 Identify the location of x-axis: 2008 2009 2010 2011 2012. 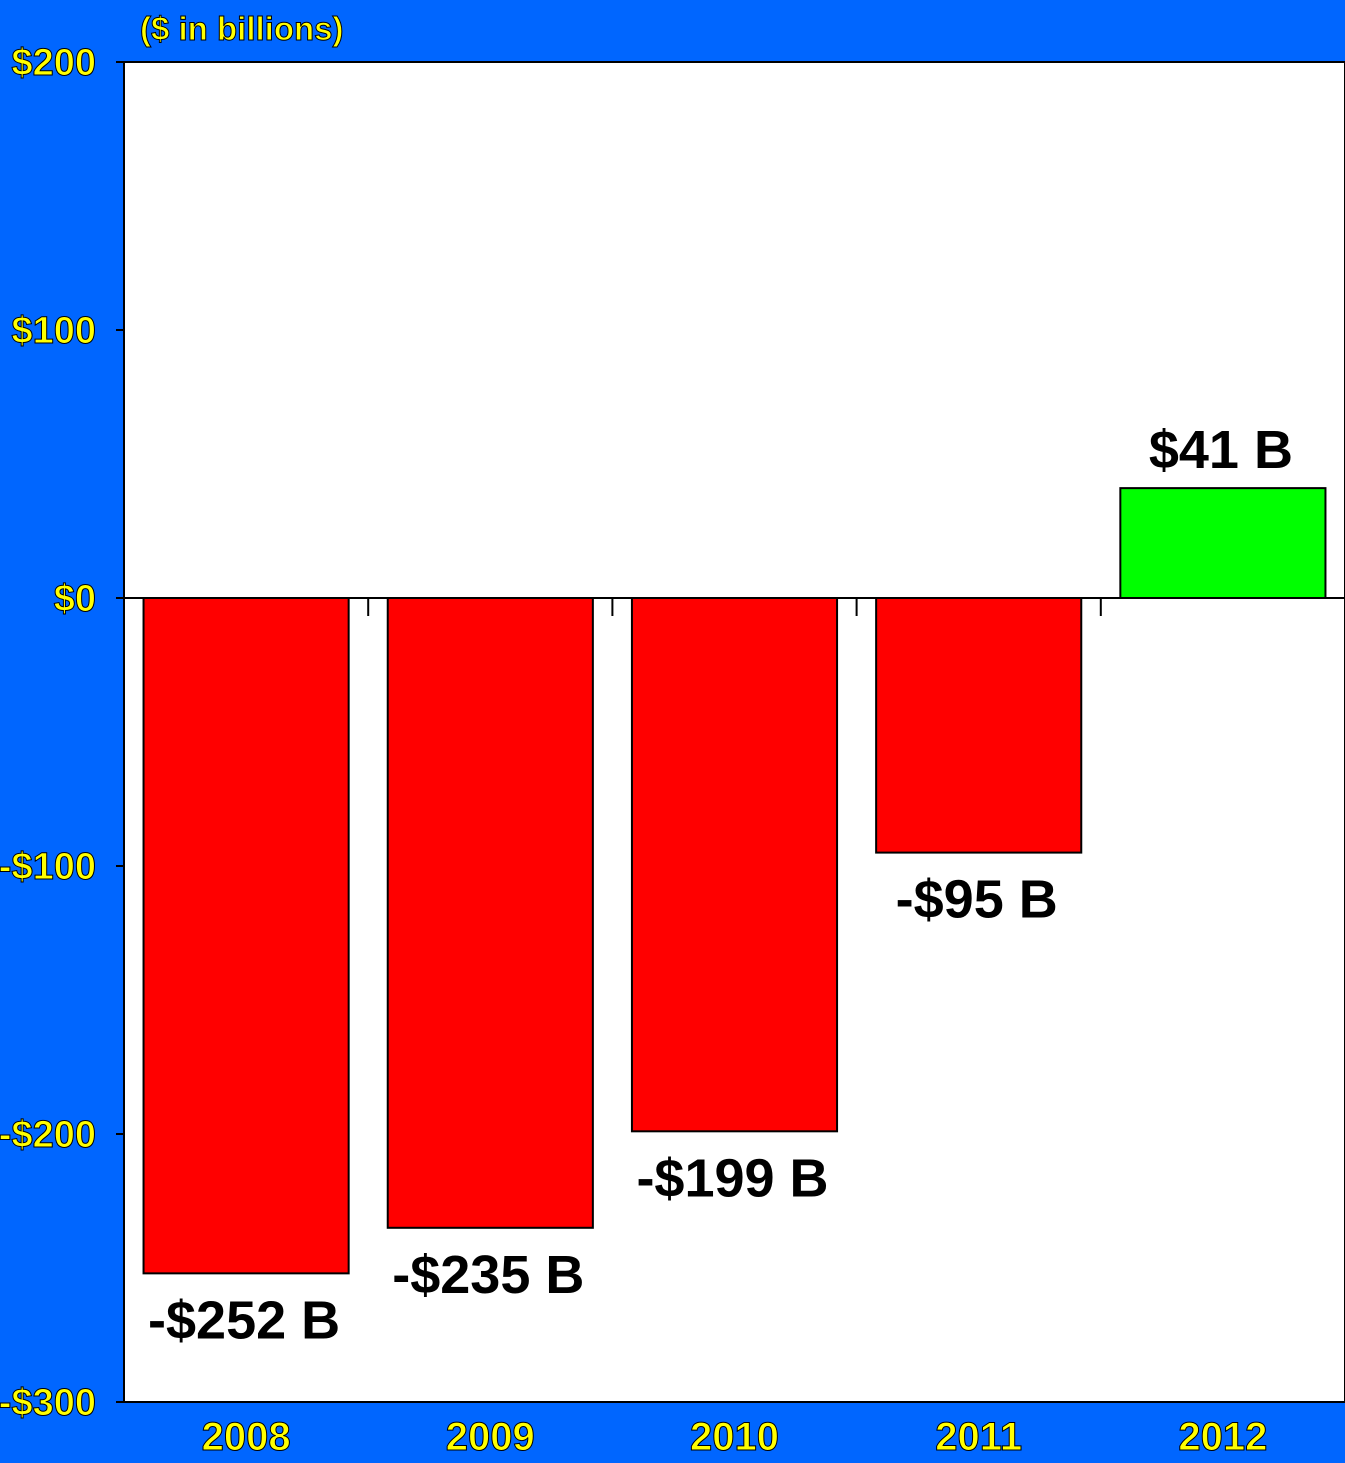
(734, 1437).